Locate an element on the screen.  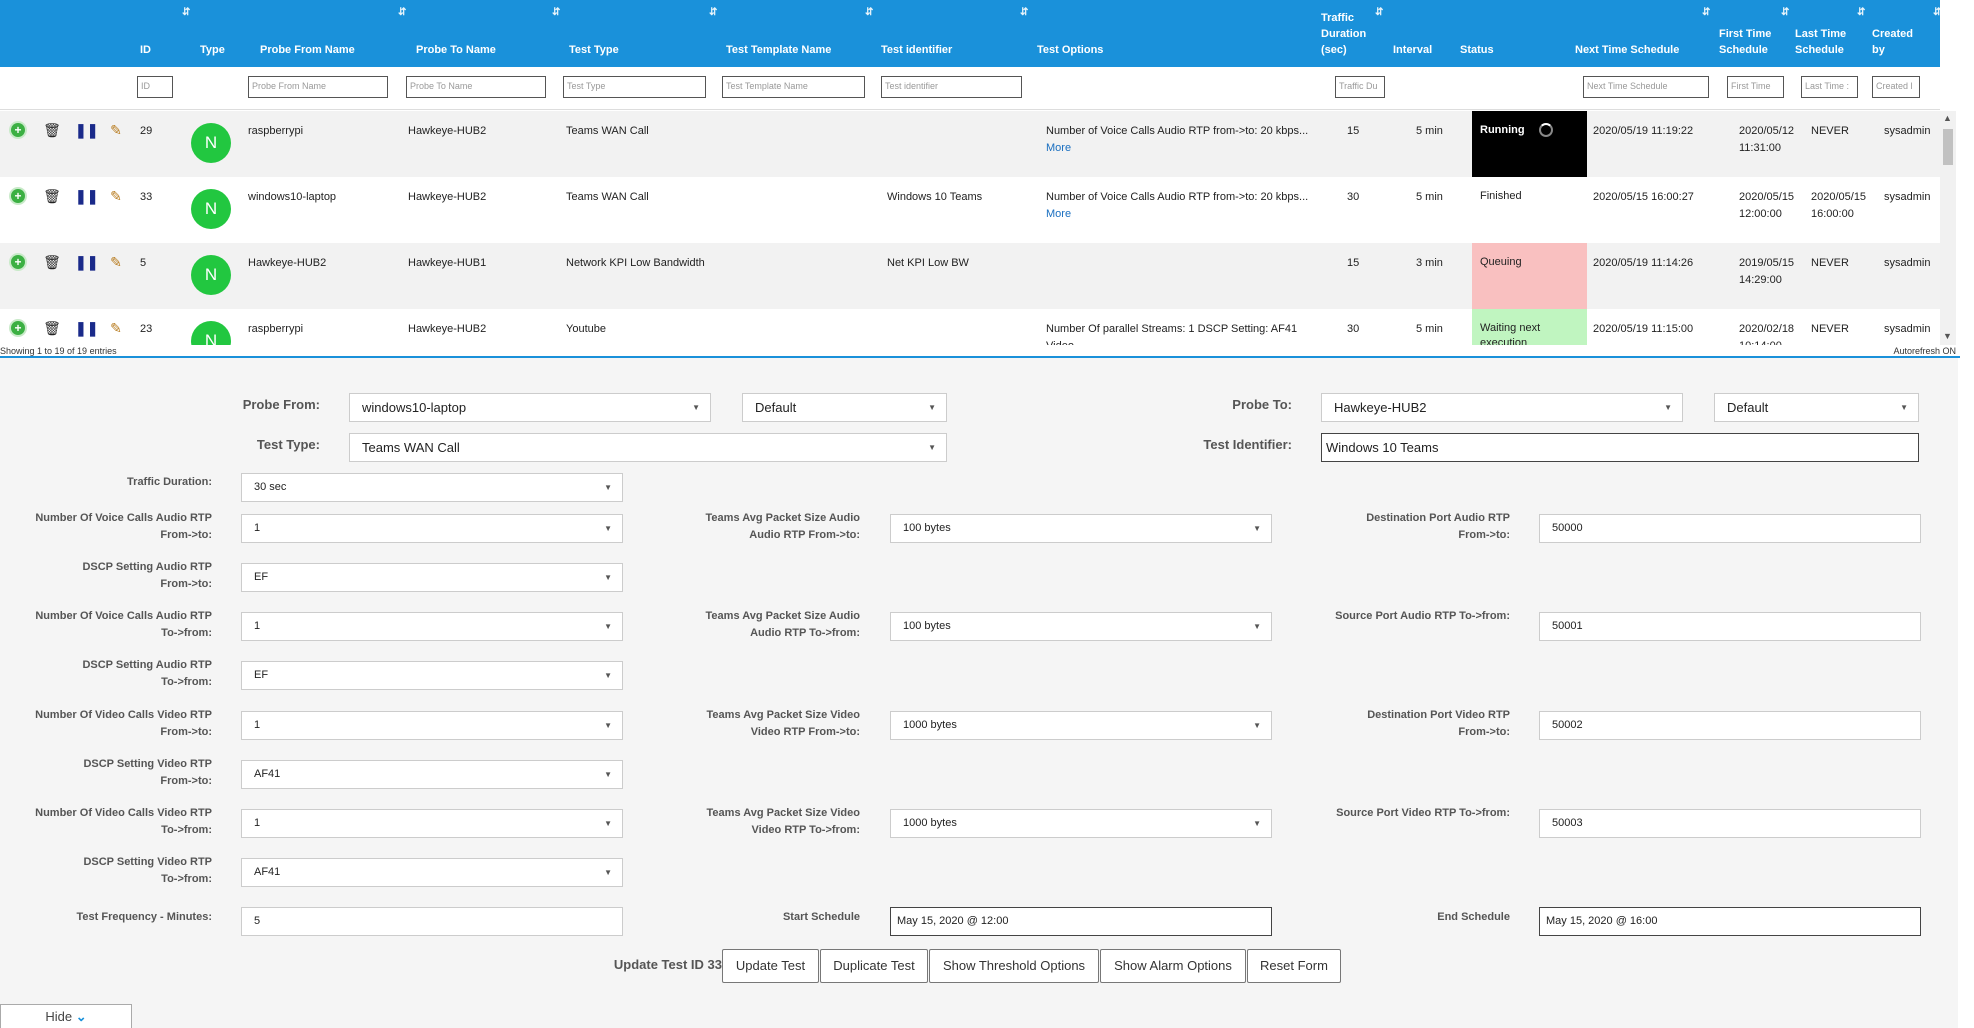
show-threshold-options-button: Show Threshold Options is located at coordinates (1014, 966).